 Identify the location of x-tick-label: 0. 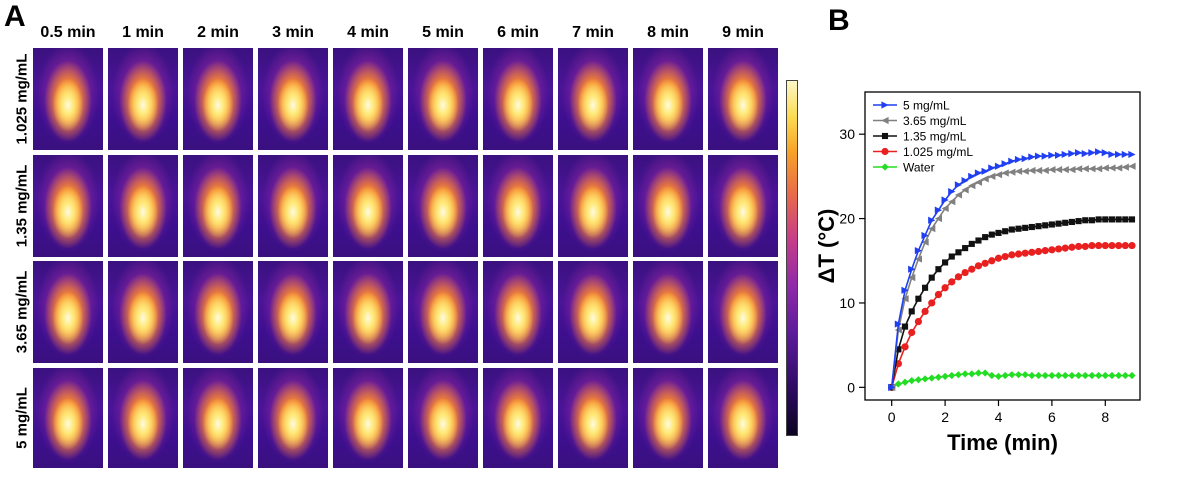
(892, 417).